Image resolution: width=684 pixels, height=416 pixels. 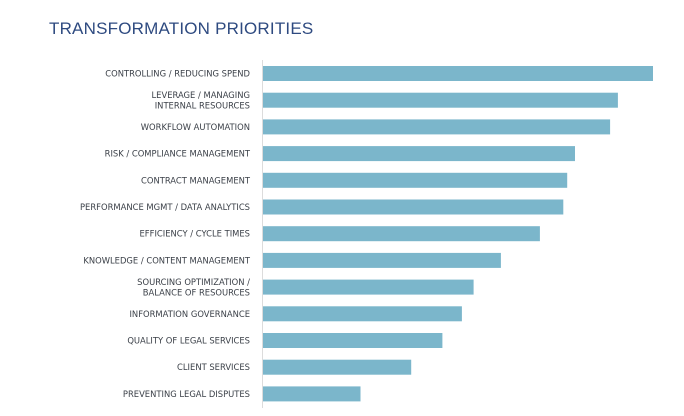 I want to click on category-label-0: CONTROLLING / REDUCING SPEND, so click(x=177, y=74).